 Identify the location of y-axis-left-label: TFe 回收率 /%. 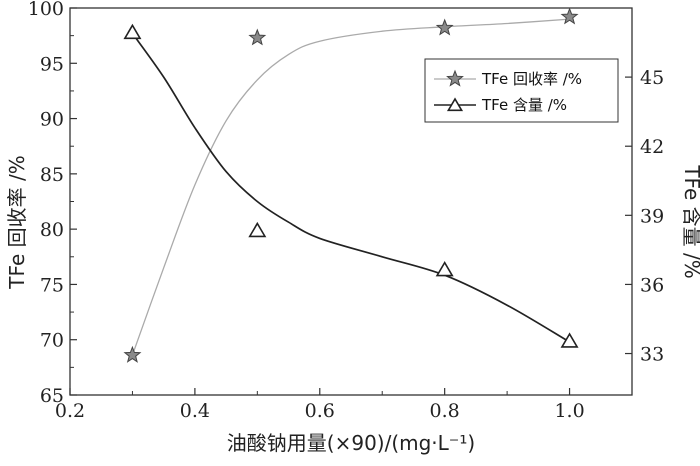
(17, 222).